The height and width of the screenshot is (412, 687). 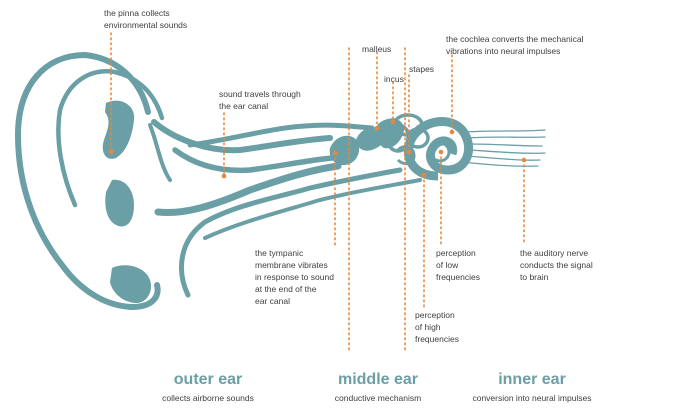 What do you see at coordinates (441, 152) in the screenshot?
I see `low-marker` at bounding box center [441, 152].